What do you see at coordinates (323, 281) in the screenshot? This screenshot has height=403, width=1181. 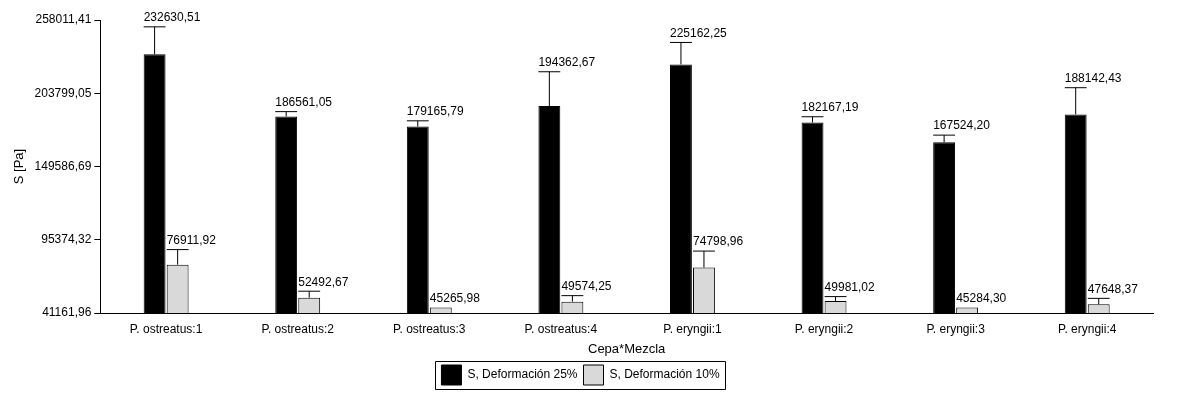 I see `data-label: 52492,67` at bounding box center [323, 281].